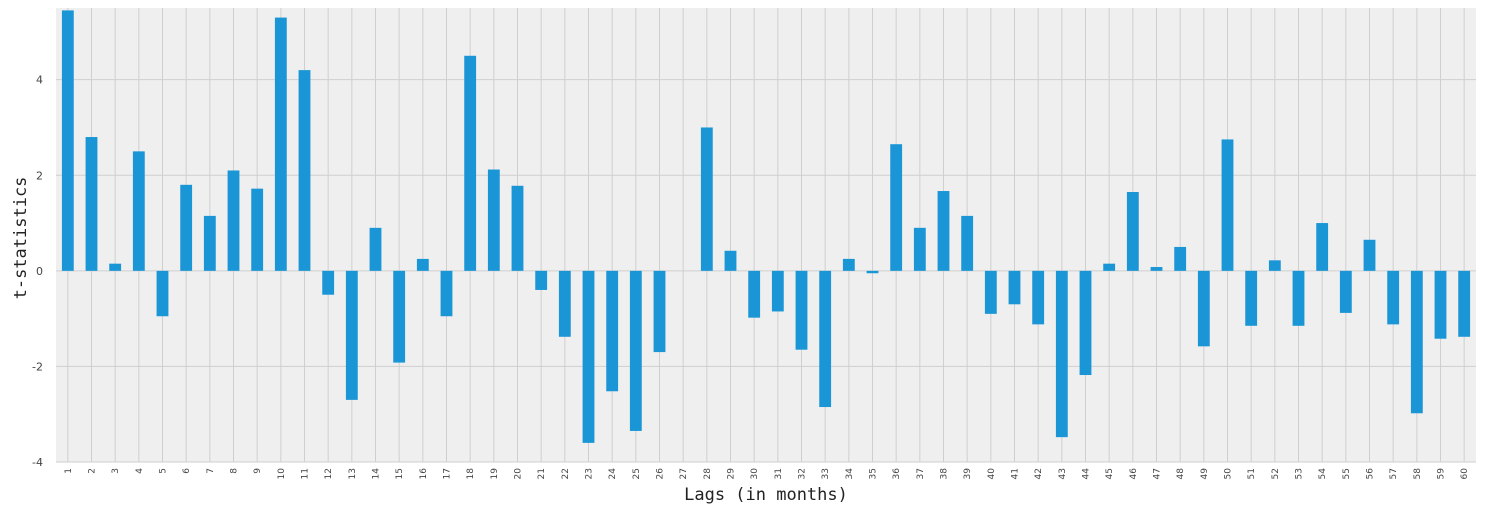 Image resolution: width=1488 pixels, height=510 pixels. I want to click on x-tick-label: 21, so click(542, 473).